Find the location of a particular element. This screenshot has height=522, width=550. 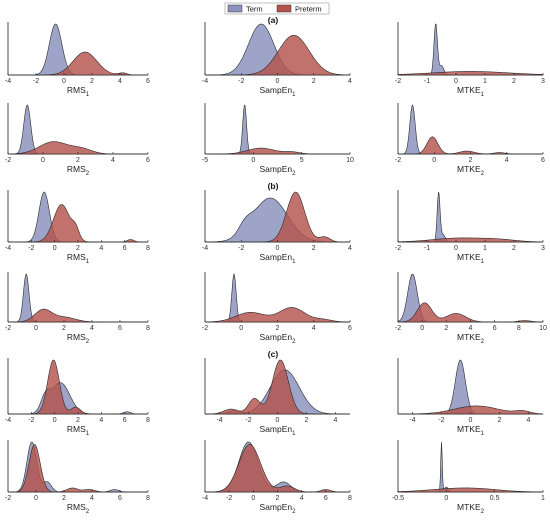

legend-label-preterm: Preterm is located at coordinates (308, 9).